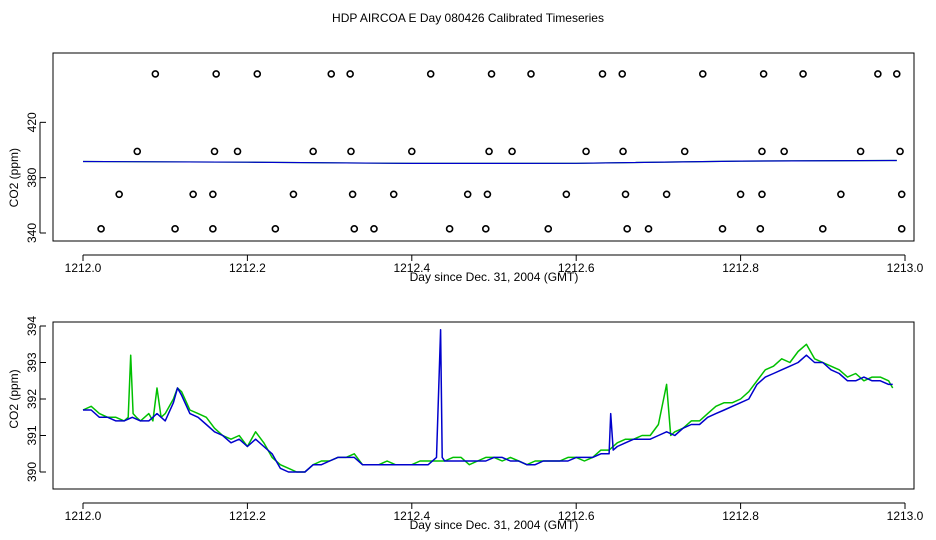 The height and width of the screenshot is (540, 936). Describe the element at coordinates (489, 161) in the screenshot. I see `series-line-blue` at that location.